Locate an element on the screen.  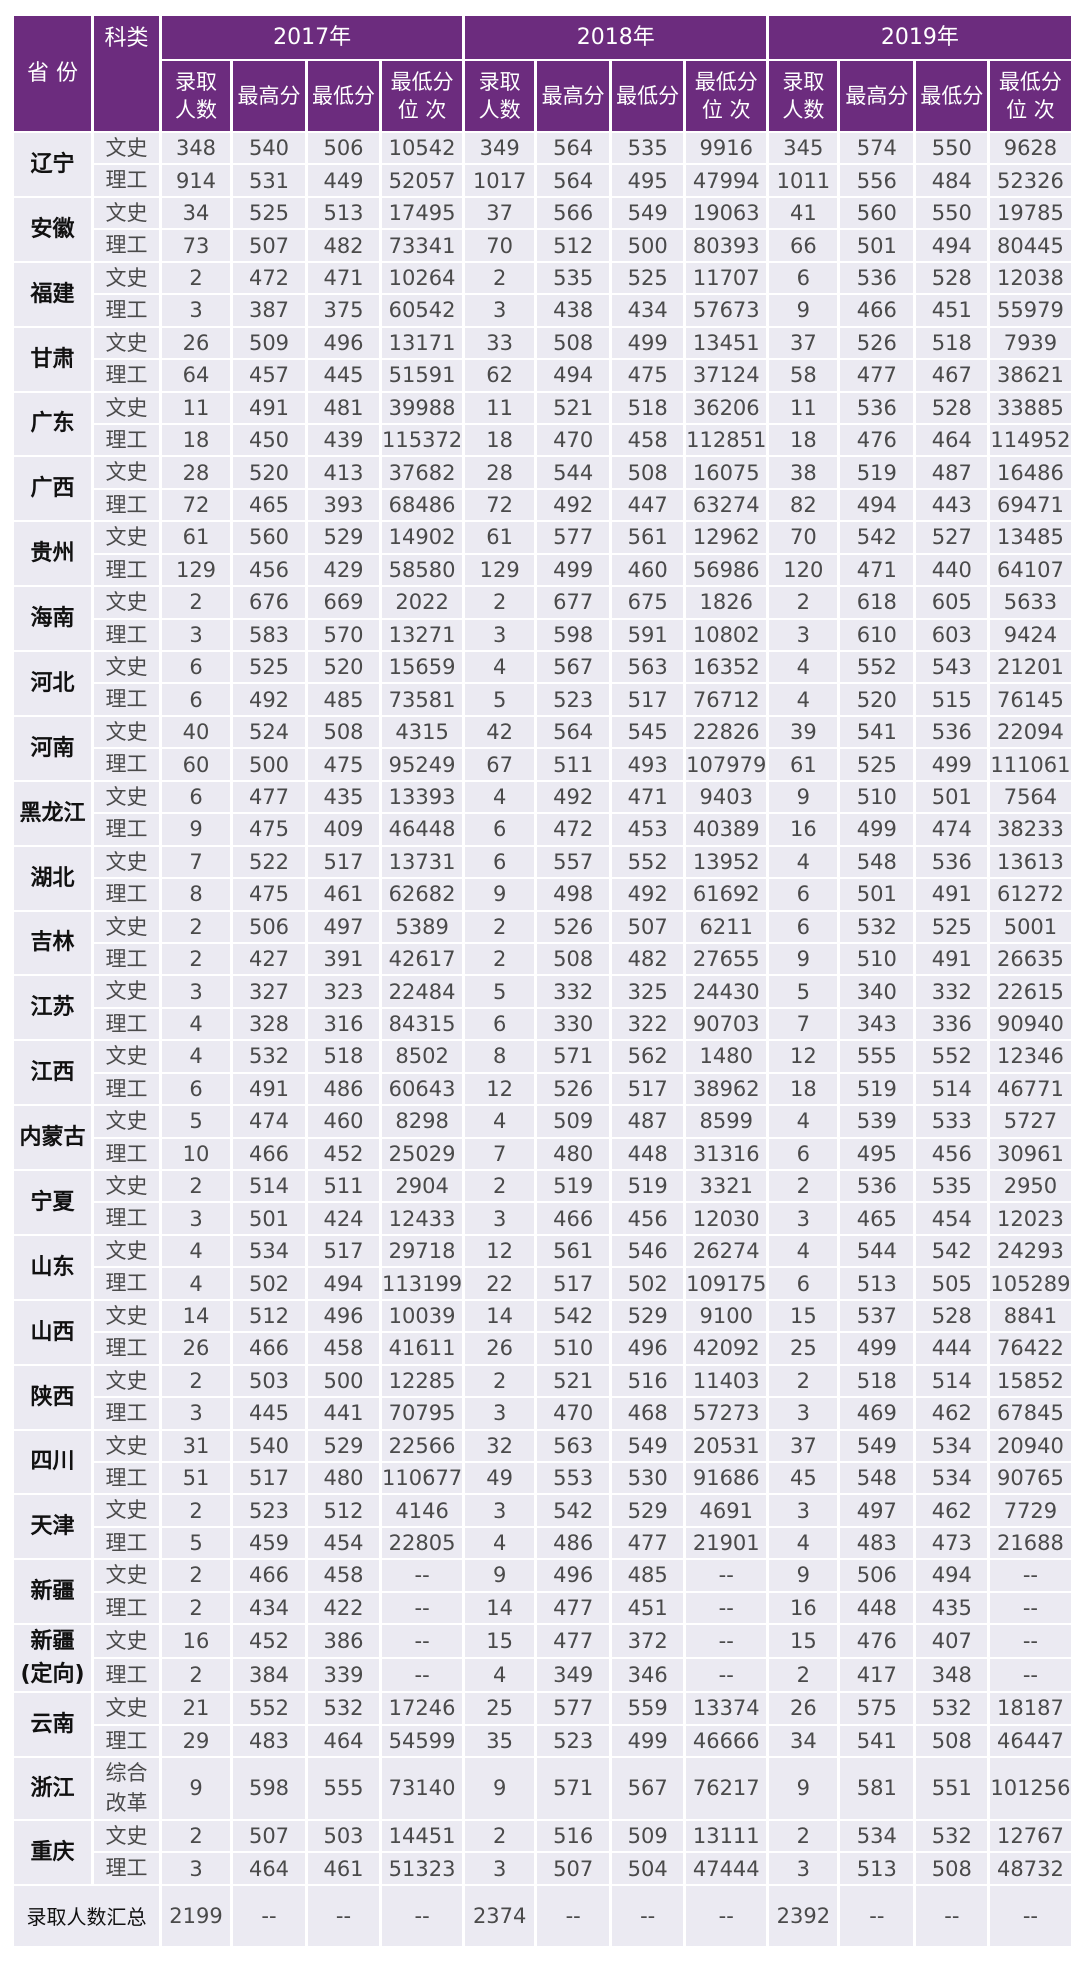
min-score-rank-cell: 61692 is located at coordinates (726, 894).